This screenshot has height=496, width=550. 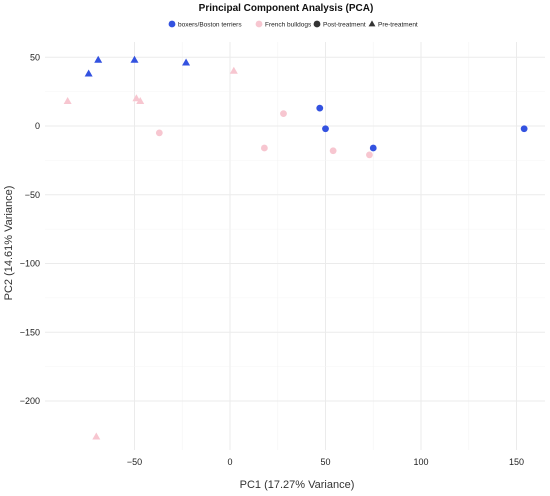 What do you see at coordinates (134, 462) in the screenshot?
I see `x-tick-label: −50` at bounding box center [134, 462].